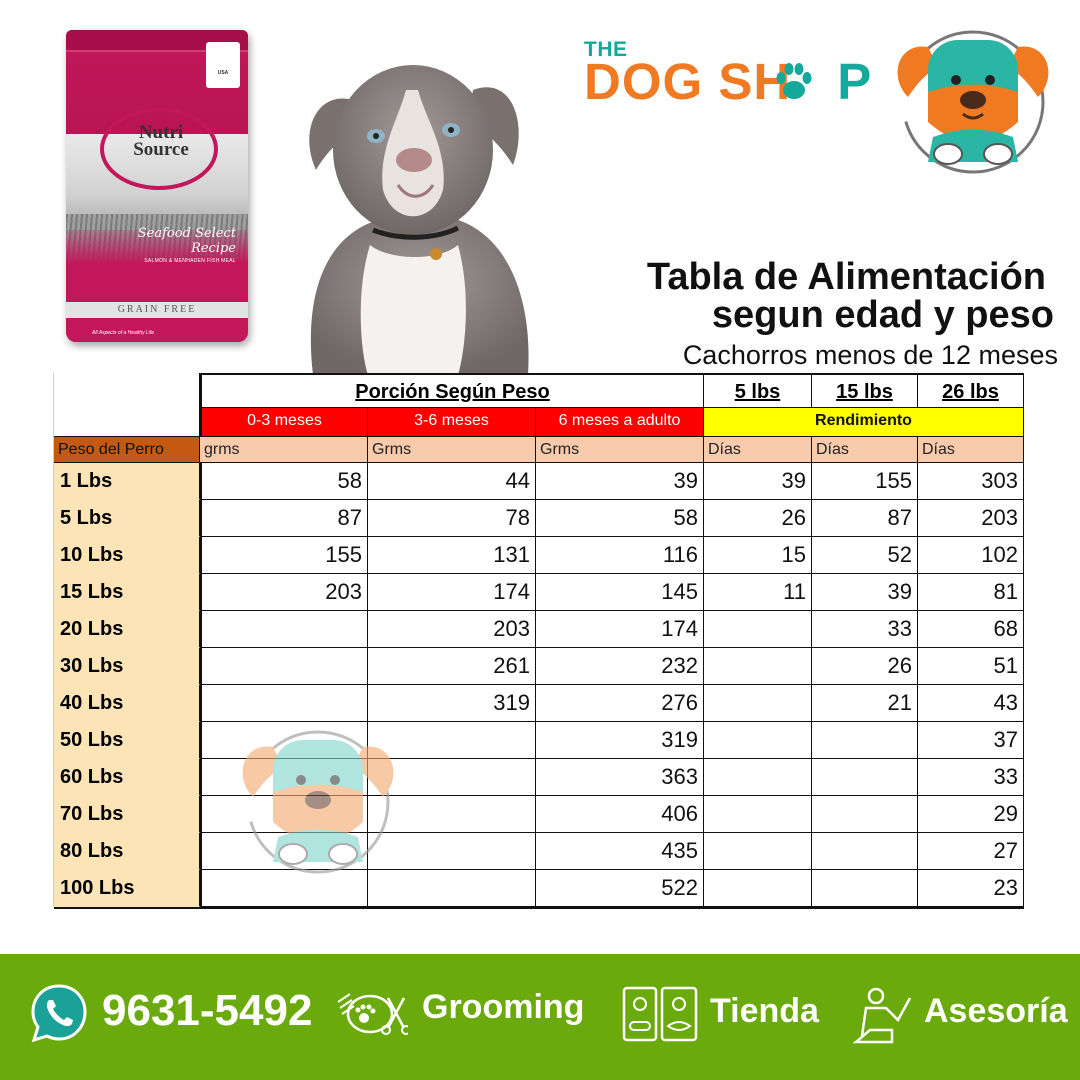 The width and height of the screenshot is (1080, 1080). Describe the element at coordinates (758, 555) in the screenshot. I see `table-cell: 15` at that location.